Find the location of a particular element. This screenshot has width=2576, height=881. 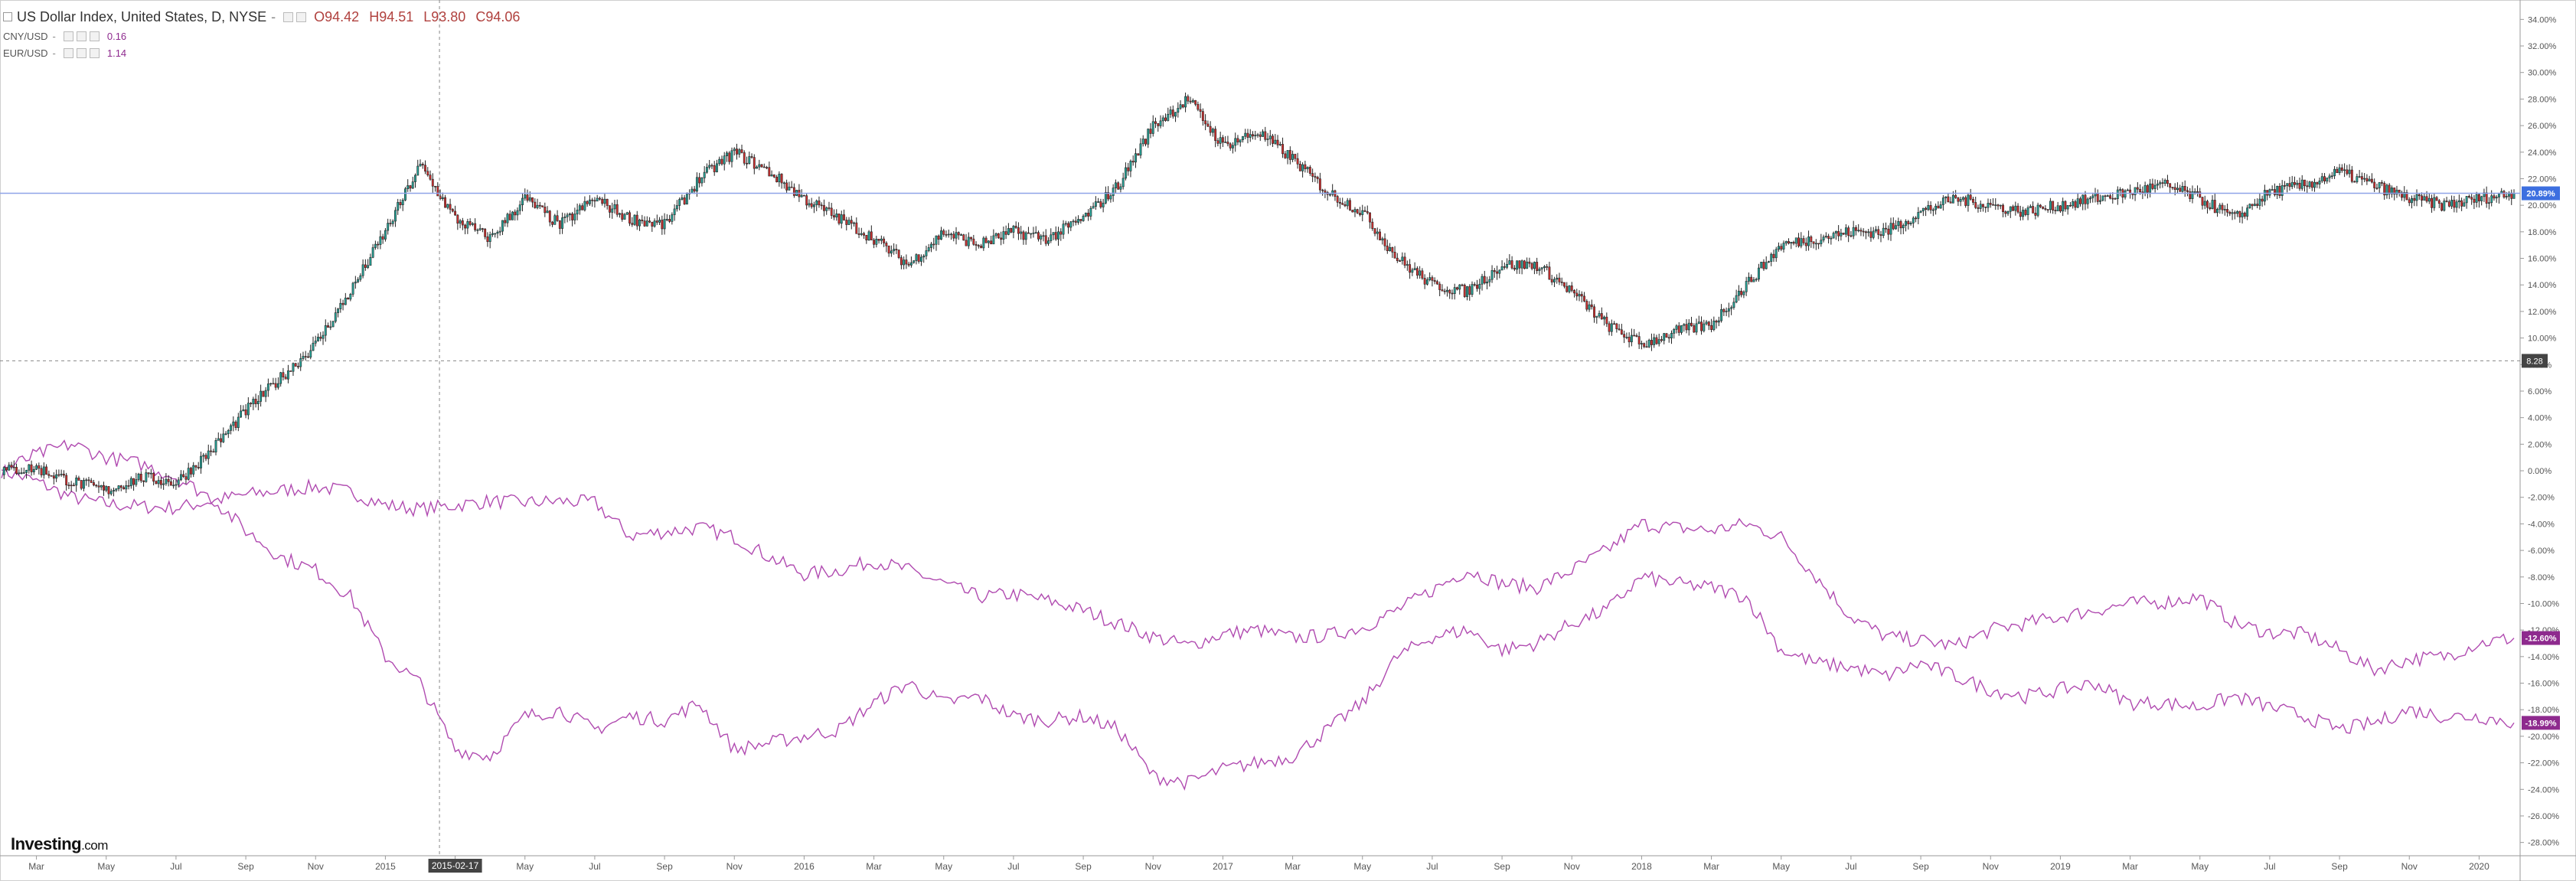

y-tick-label: 20.00% is located at coordinates (2542, 205).